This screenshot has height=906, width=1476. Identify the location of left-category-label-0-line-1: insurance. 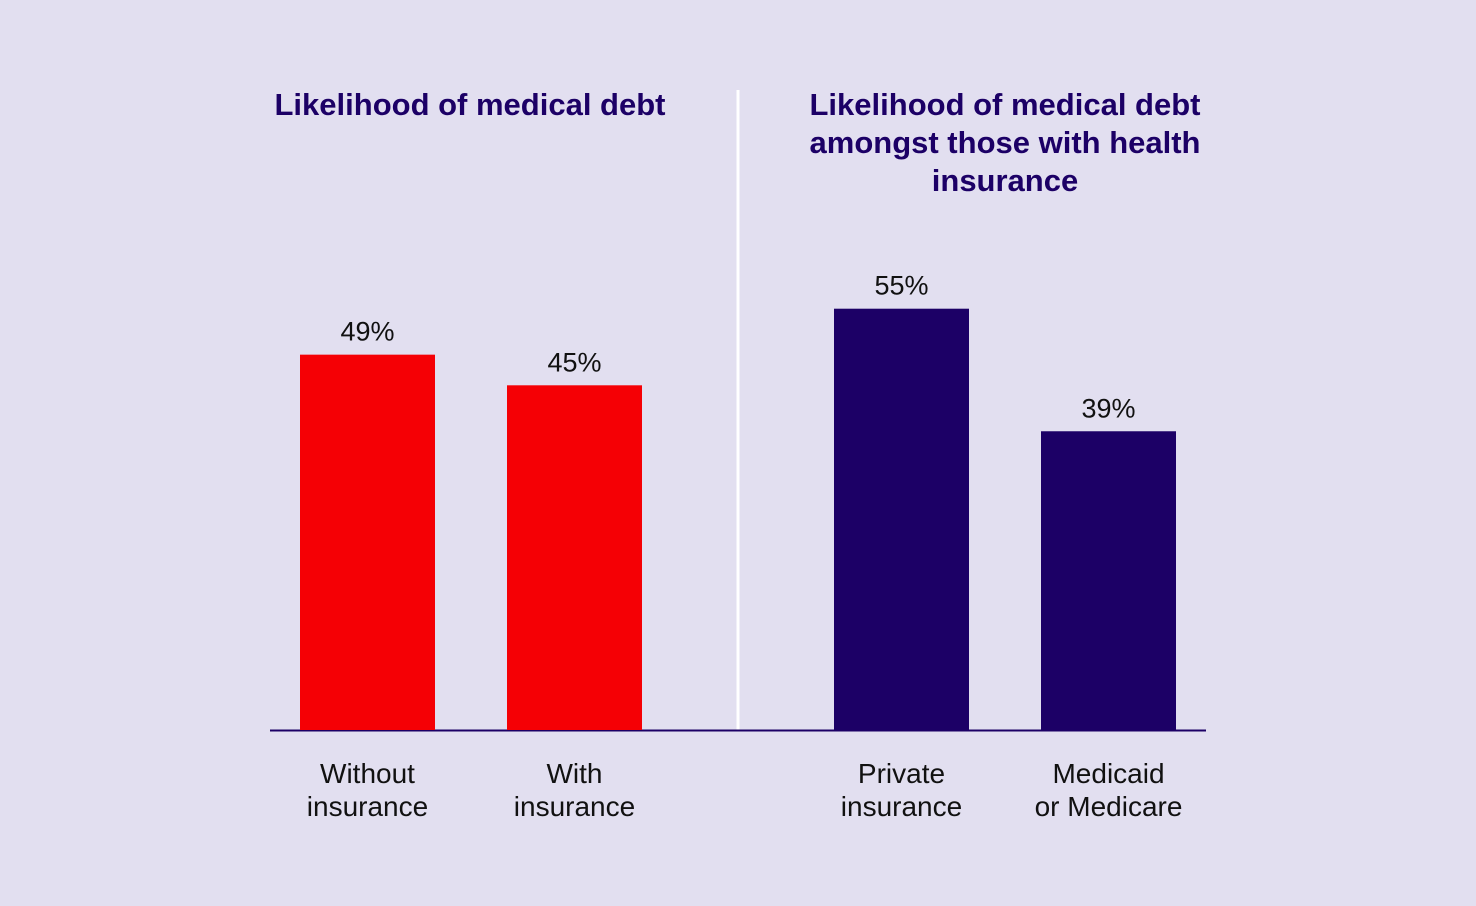
(367, 806).